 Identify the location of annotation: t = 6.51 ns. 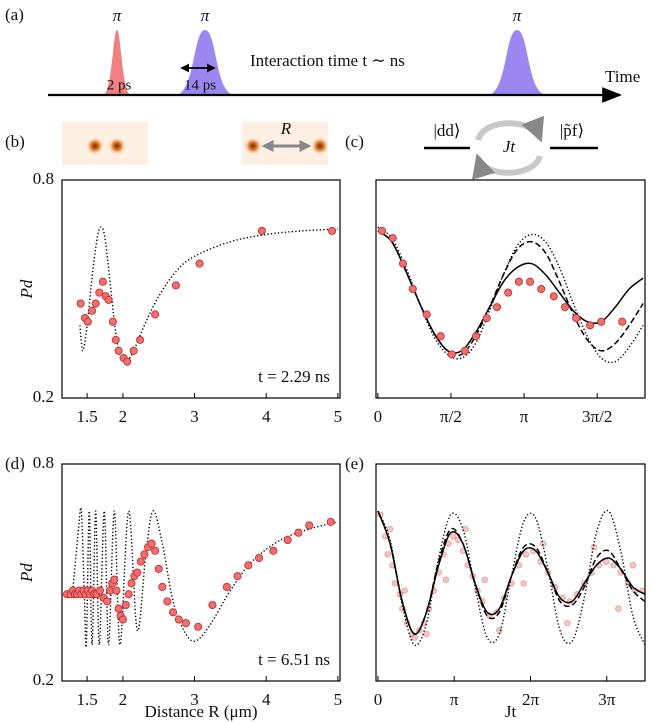
(294, 659).